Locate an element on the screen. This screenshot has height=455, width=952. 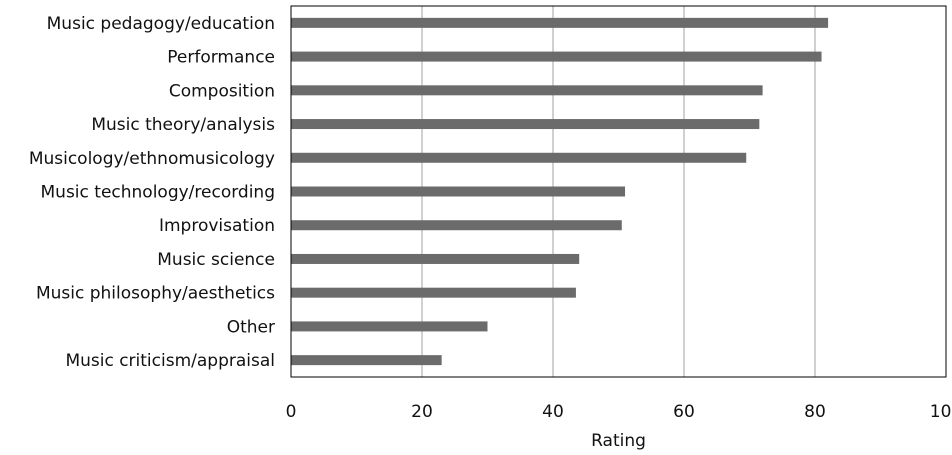
x-tick-label: 60 is located at coordinates (684, 412).